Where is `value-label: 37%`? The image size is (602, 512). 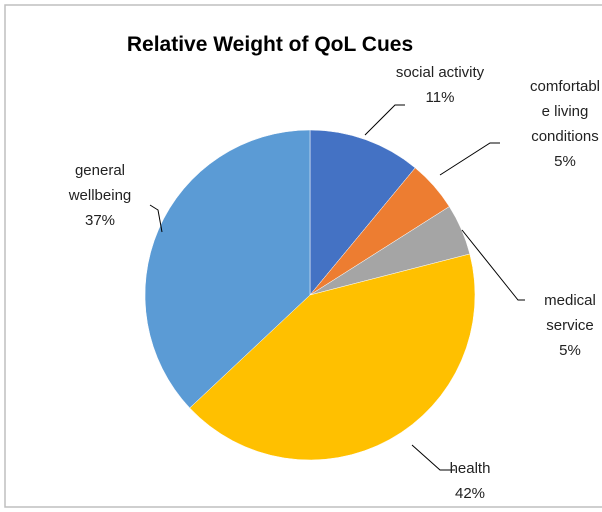 value-label: 37% is located at coordinates (100, 220).